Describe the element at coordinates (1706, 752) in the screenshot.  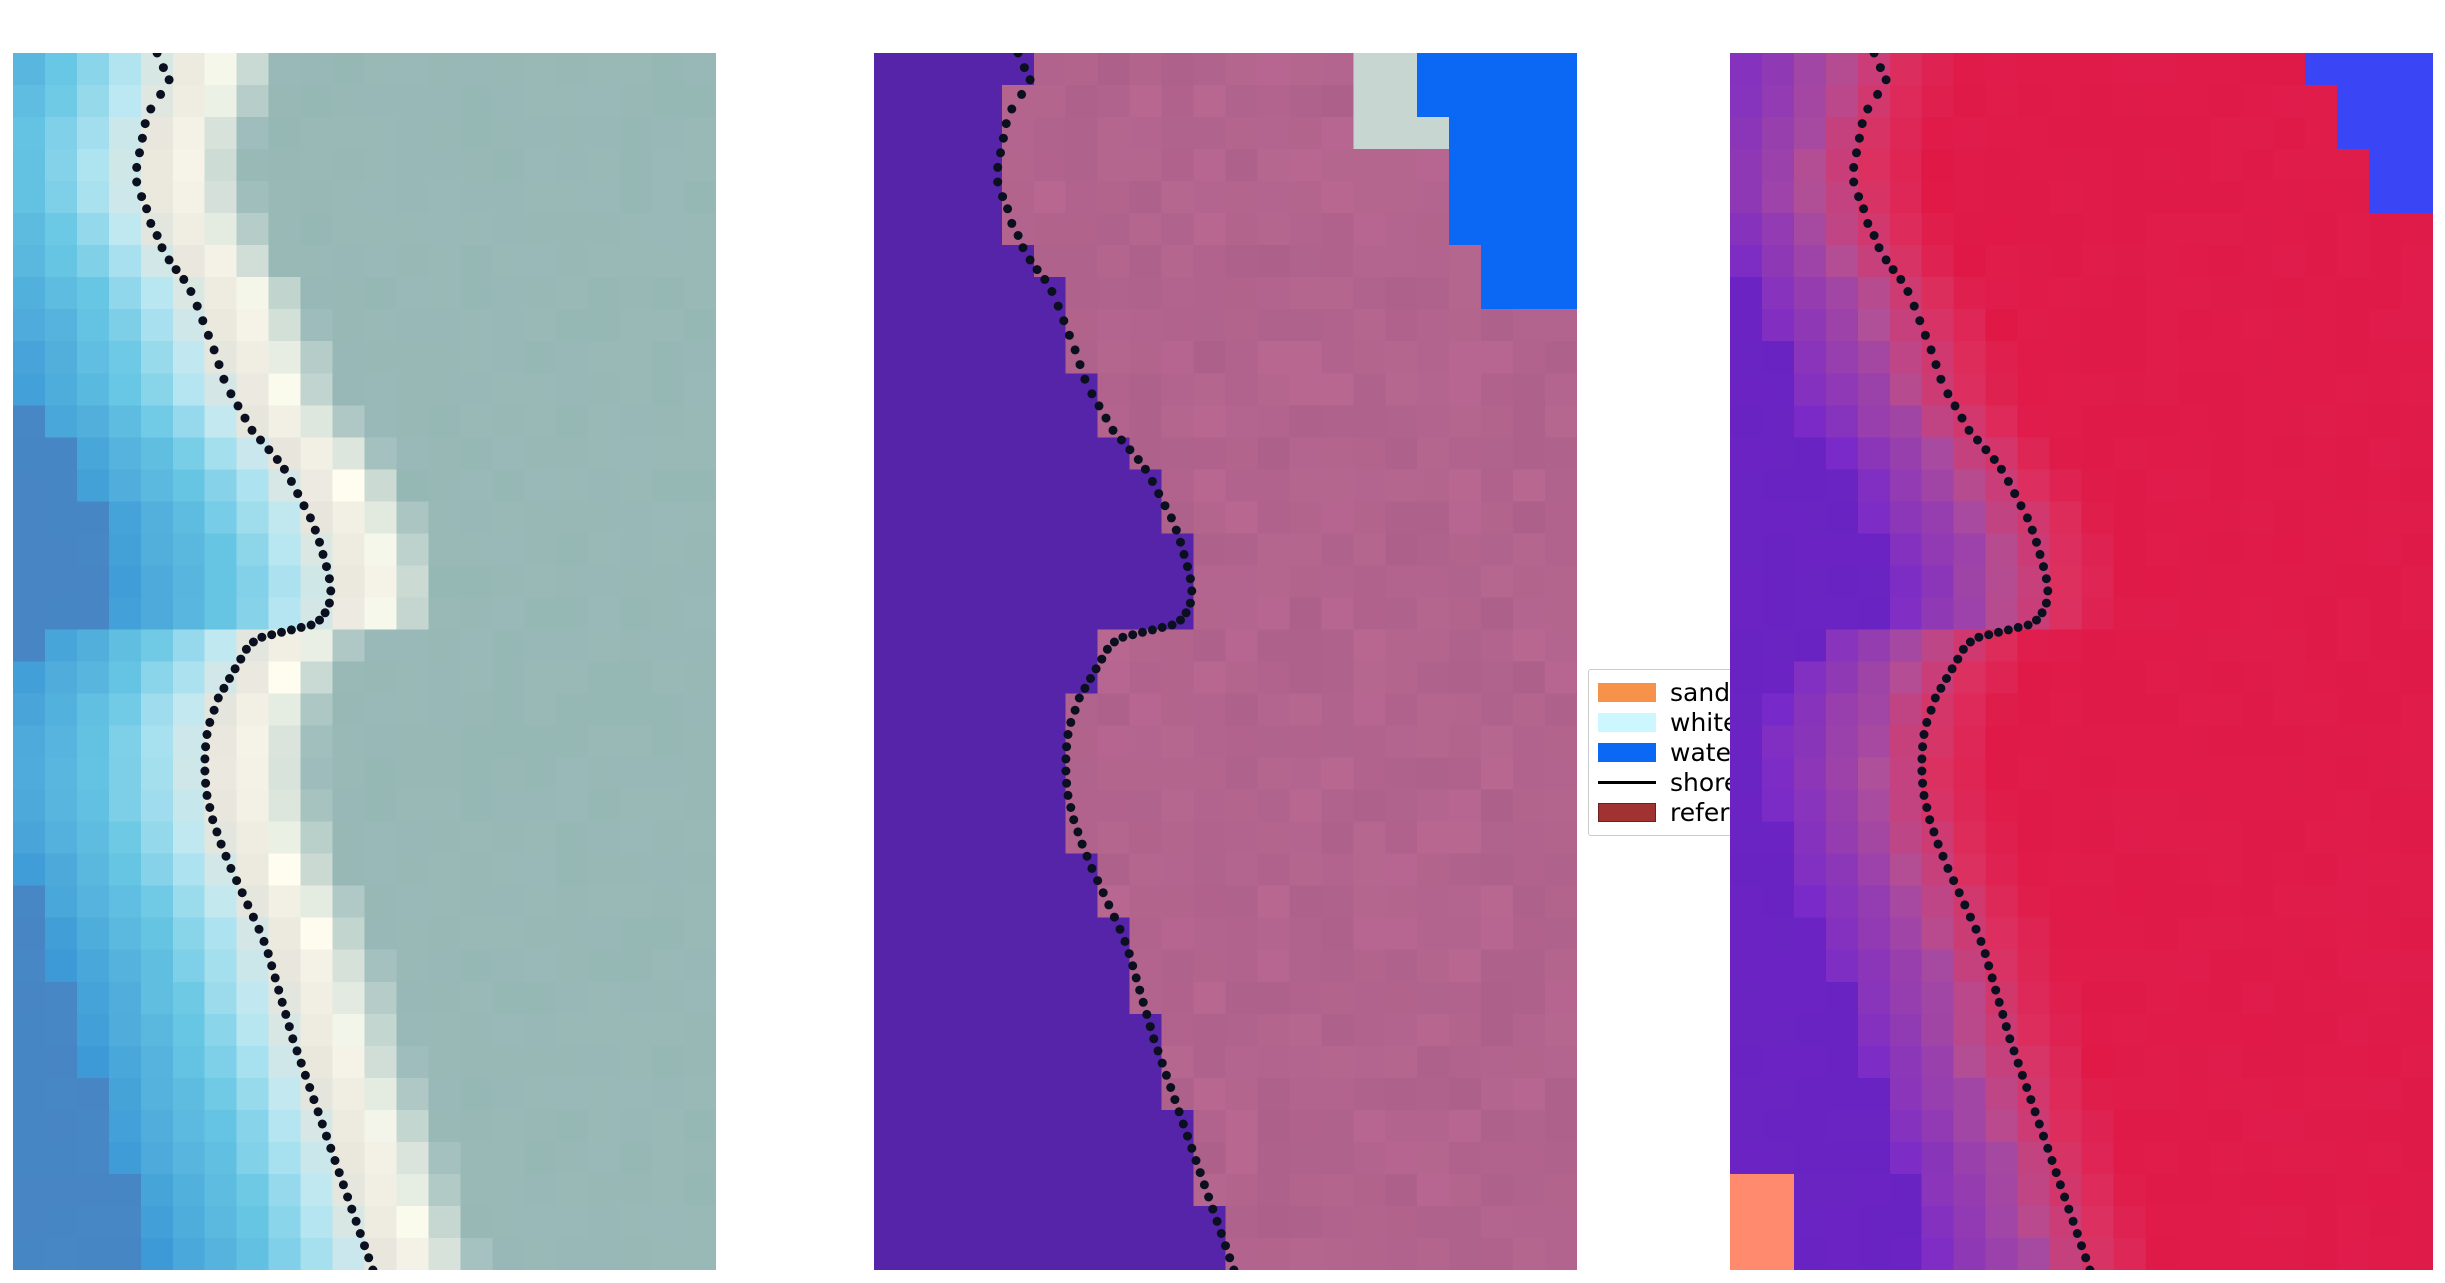
I see `legend-label-water: water` at that location.